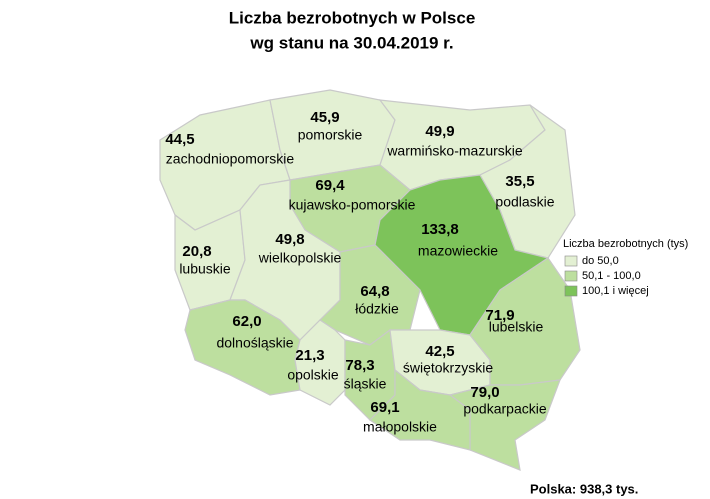 The image size is (710, 499). Describe the element at coordinates (179, 139) in the screenshot. I see `region-value: 44,5` at that location.